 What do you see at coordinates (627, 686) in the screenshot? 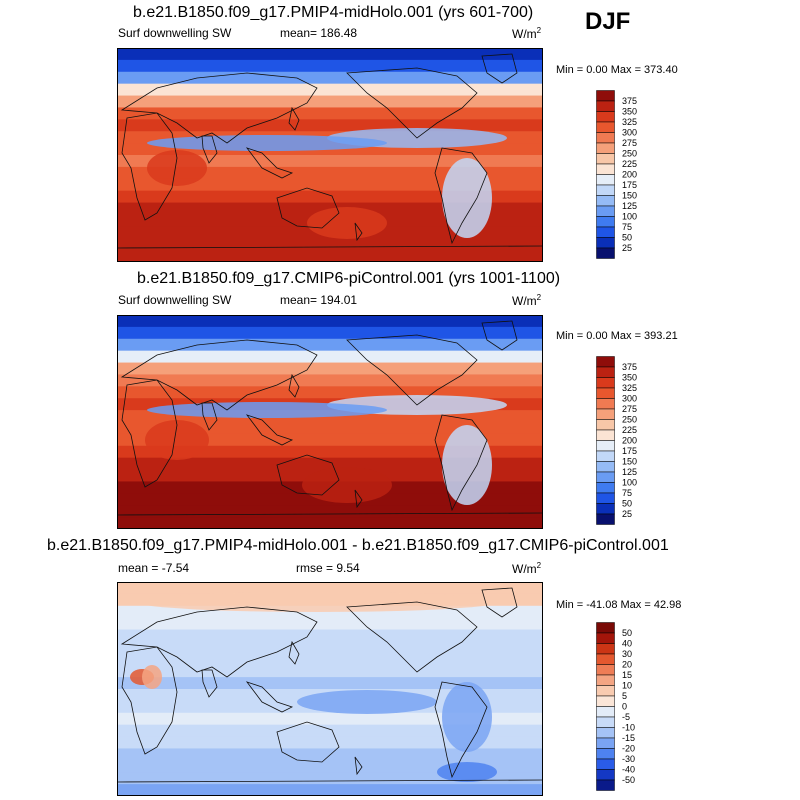
I see `colorbar-tick-label: 10` at bounding box center [627, 686].